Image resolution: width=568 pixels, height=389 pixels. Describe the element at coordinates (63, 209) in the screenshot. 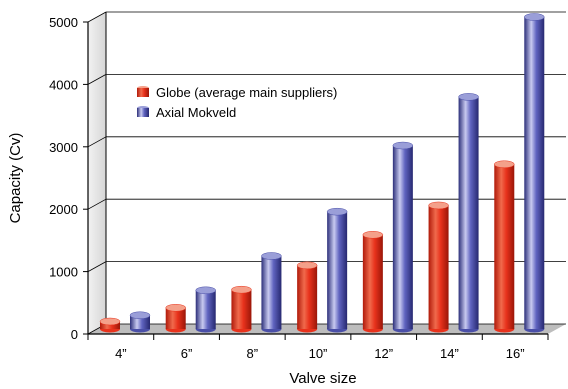

I see `y-tick-label: 2000` at that location.